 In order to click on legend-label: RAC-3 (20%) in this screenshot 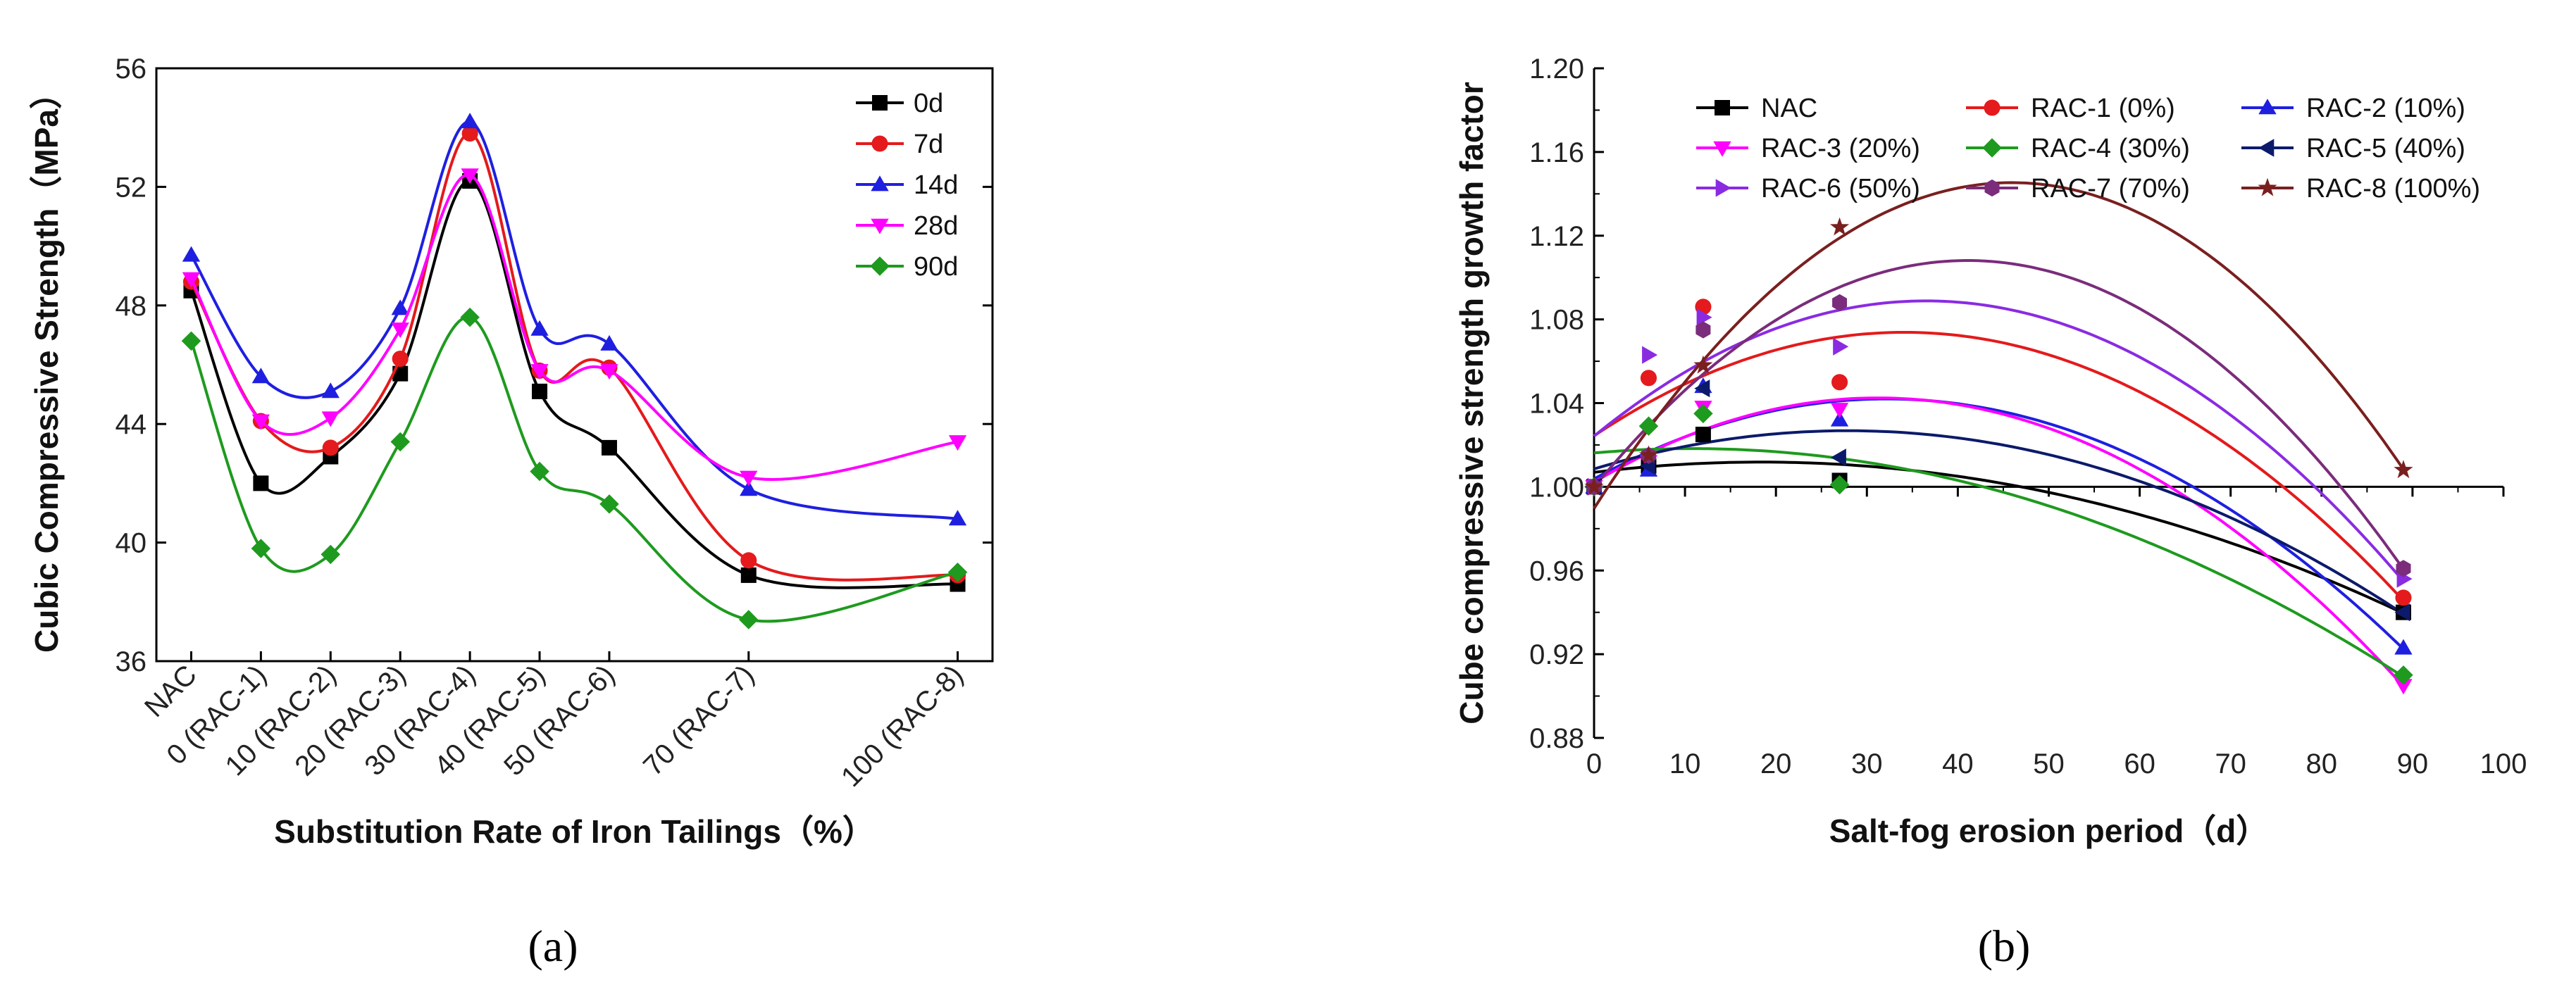, I will do `click(1840, 149)`.